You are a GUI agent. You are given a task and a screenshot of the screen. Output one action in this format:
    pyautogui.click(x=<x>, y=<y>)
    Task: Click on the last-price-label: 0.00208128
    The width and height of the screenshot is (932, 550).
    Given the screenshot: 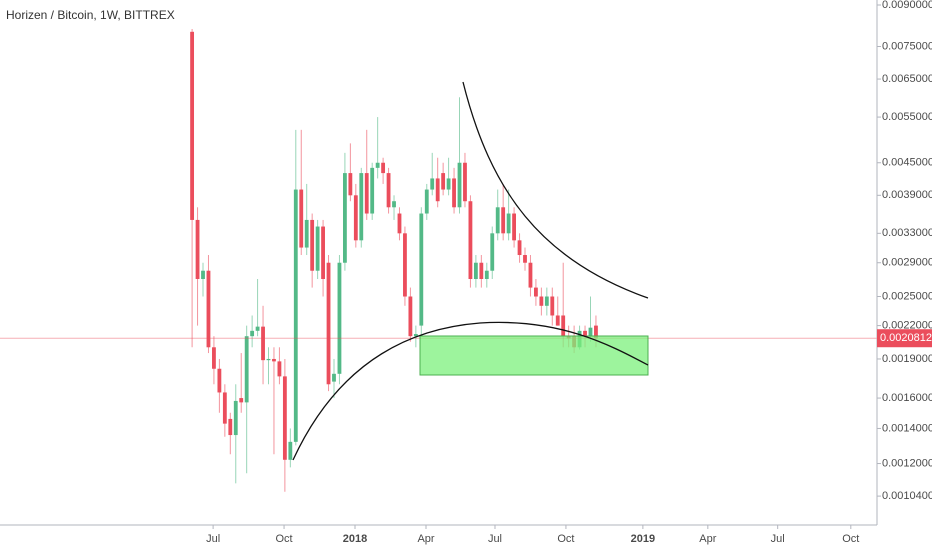 What is the action you would take?
    pyautogui.click(x=906, y=338)
    